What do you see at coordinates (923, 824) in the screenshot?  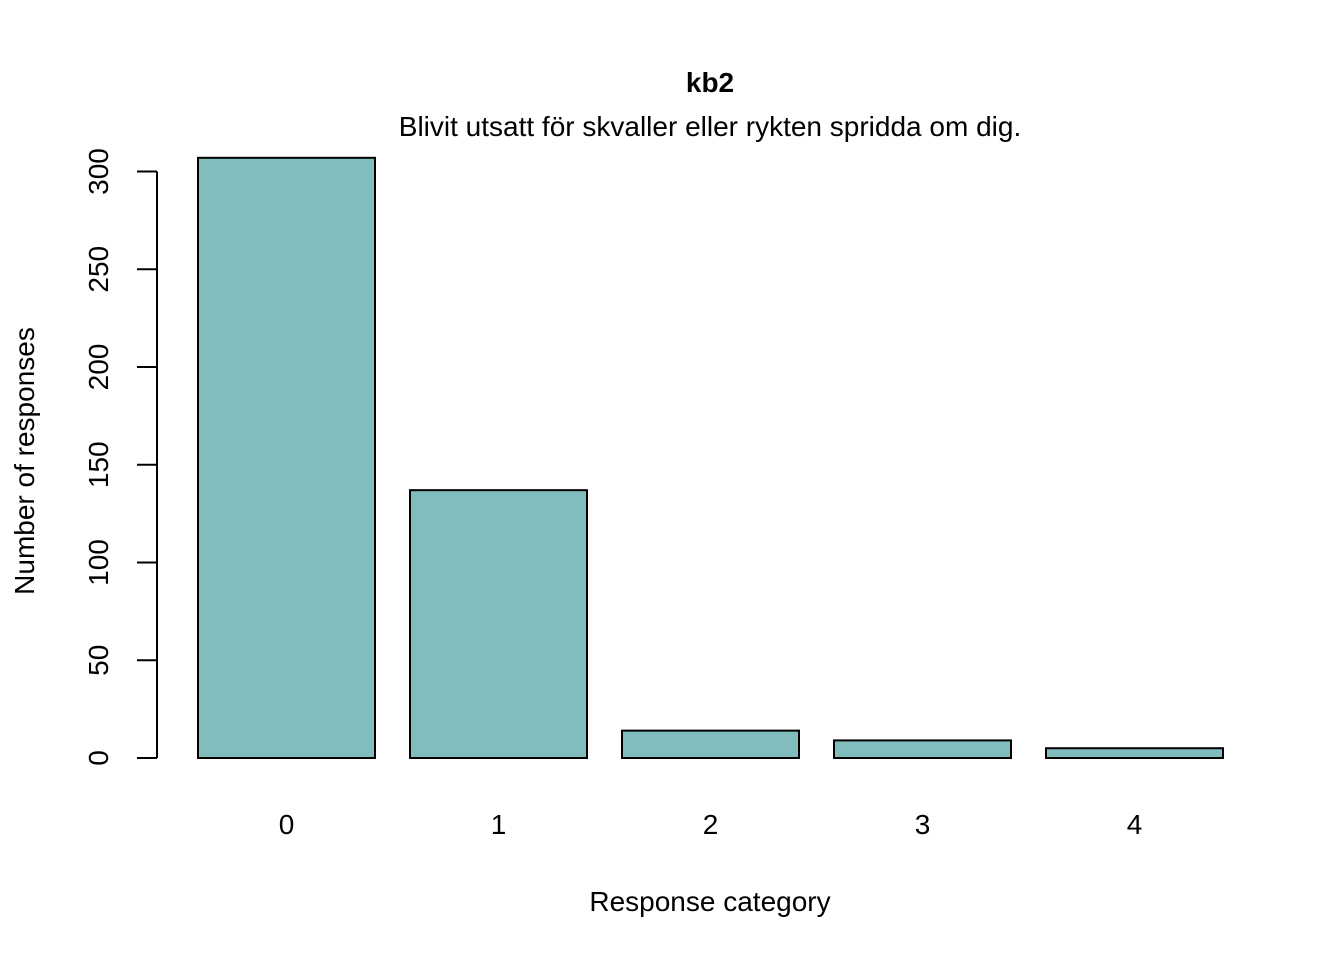 I see `x-tick-label: 3` at bounding box center [923, 824].